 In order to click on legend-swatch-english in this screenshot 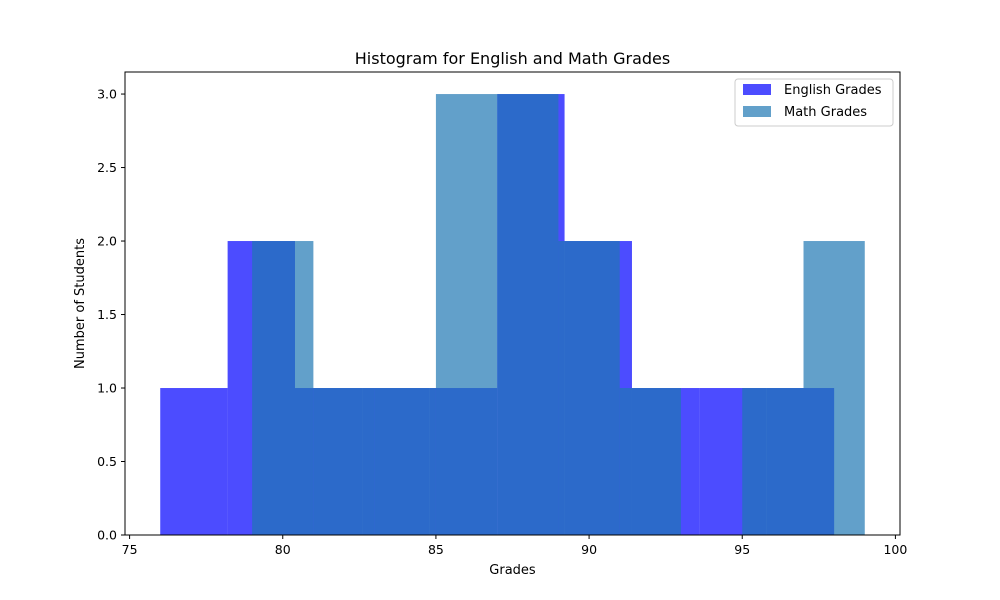, I will do `click(757, 89)`.